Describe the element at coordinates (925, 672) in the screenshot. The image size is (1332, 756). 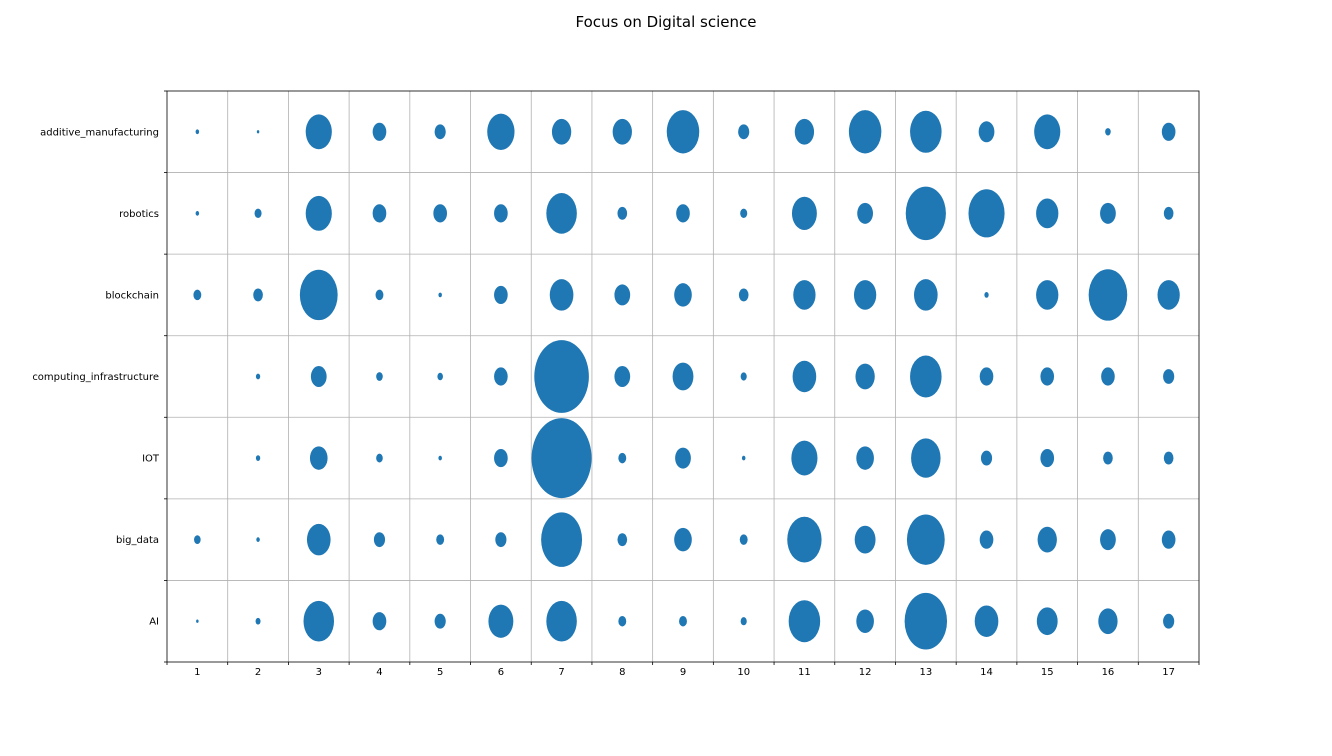
I see `x-tick-label: 13` at that location.